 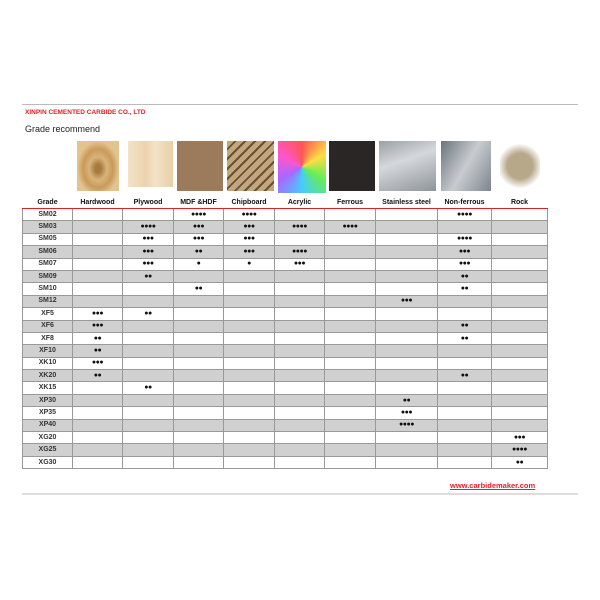 I want to click on table-row: SM03 ●●●● ●●● ●●● ●●●● ●●●●, so click(x=285, y=227).